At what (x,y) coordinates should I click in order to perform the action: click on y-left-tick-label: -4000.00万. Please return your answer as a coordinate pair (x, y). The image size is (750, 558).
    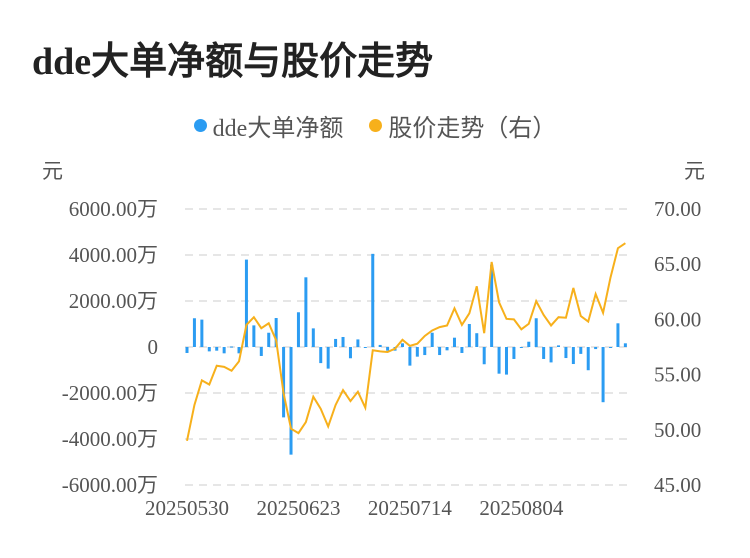
    Looking at the image, I should click on (110, 439).